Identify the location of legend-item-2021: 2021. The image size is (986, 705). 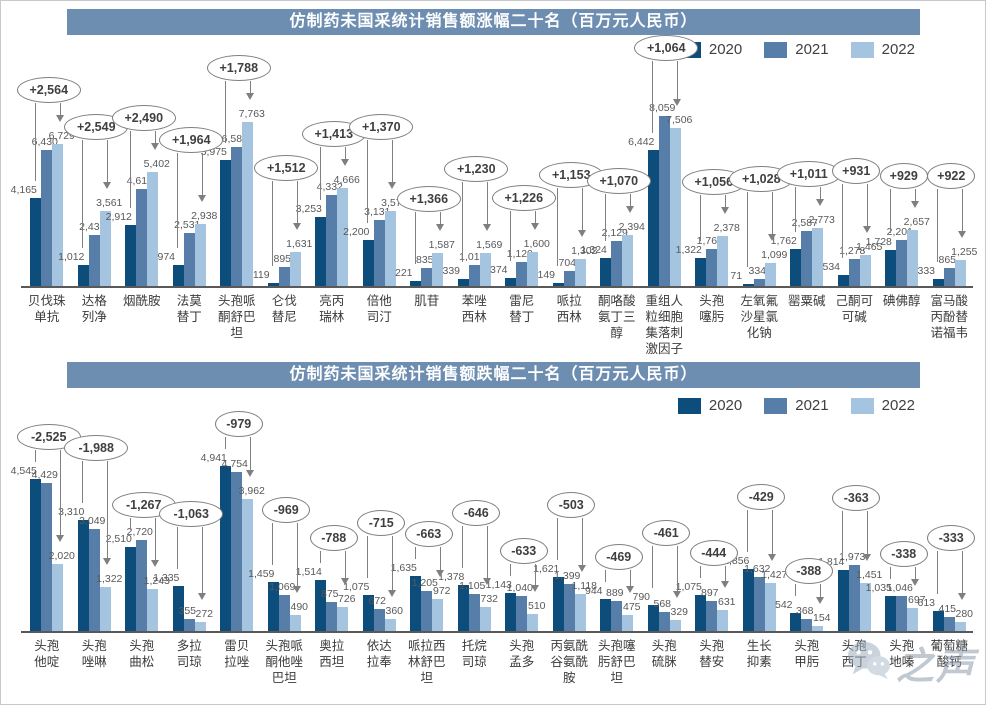
(796, 49).